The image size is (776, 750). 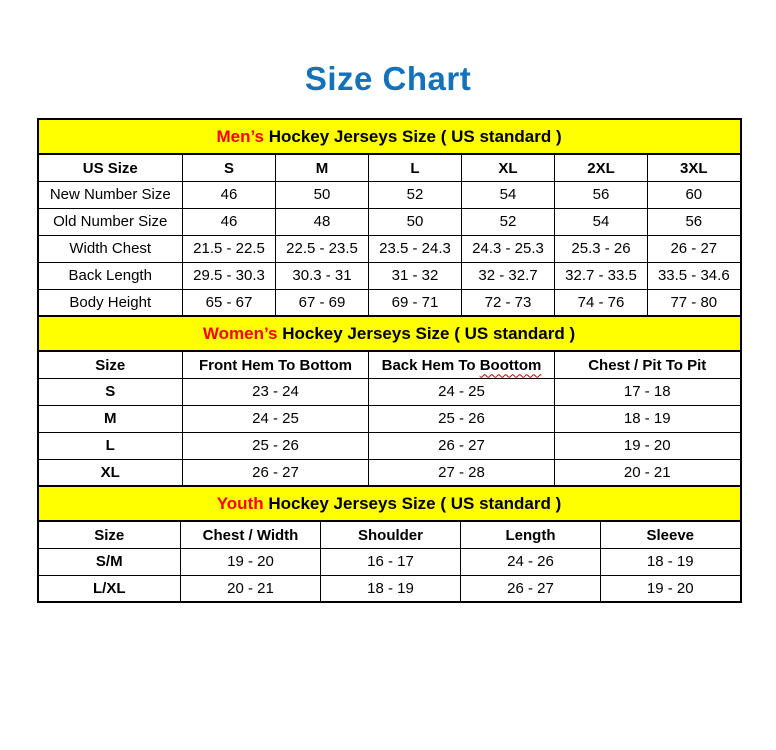 What do you see at coordinates (322, 248) in the screenshot?
I see `size-value: 22.5 - 23.5` at bounding box center [322, 248].